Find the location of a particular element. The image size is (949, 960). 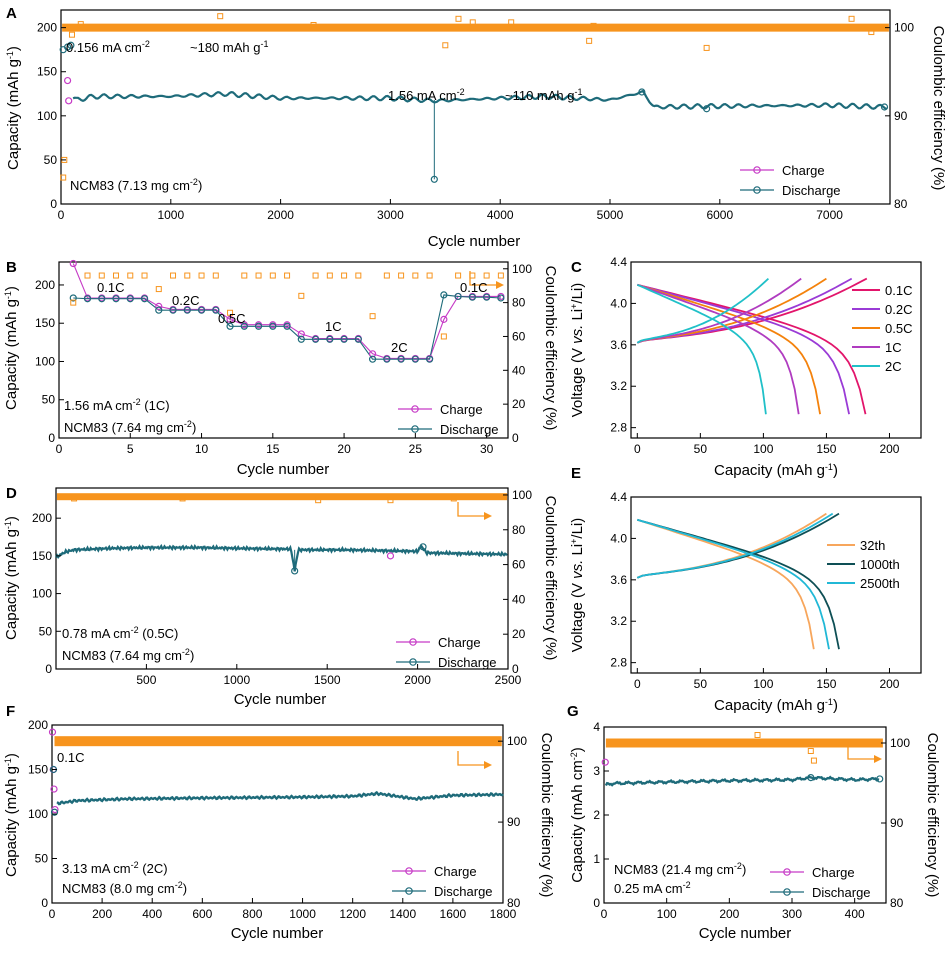

text-part: Voltage (V is located at coordinates (577, 615).